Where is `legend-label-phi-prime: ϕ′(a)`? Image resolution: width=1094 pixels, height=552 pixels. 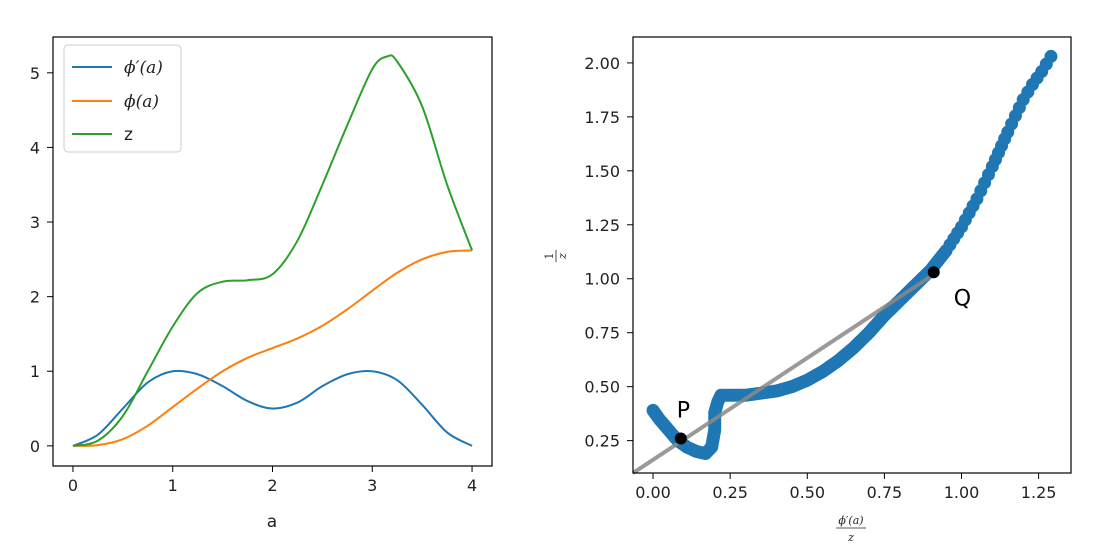 legend-label-phi-prime: ϕ′(a) is located at coordinates (143, 68).